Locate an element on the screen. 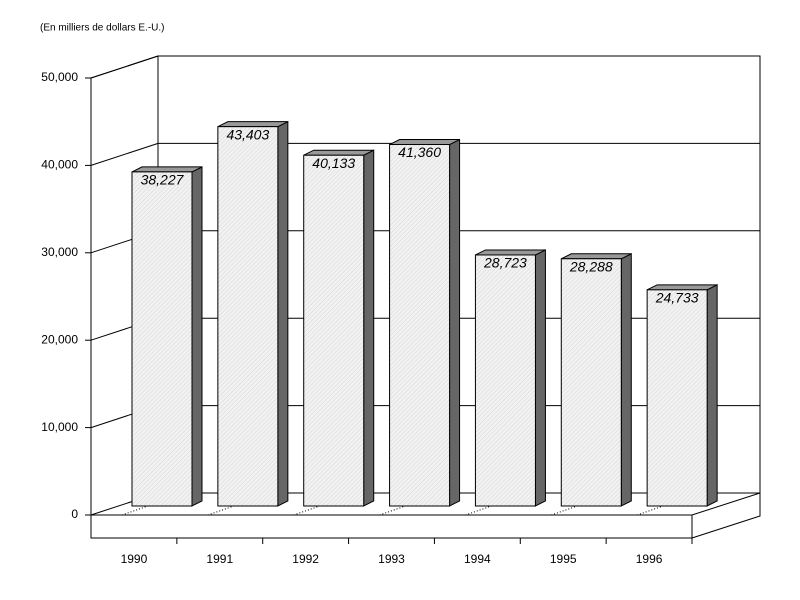 Image resolution: width=800 pixels, height=600 pixels. x-tick-label: 1993 is located at coordinates (391, 559).